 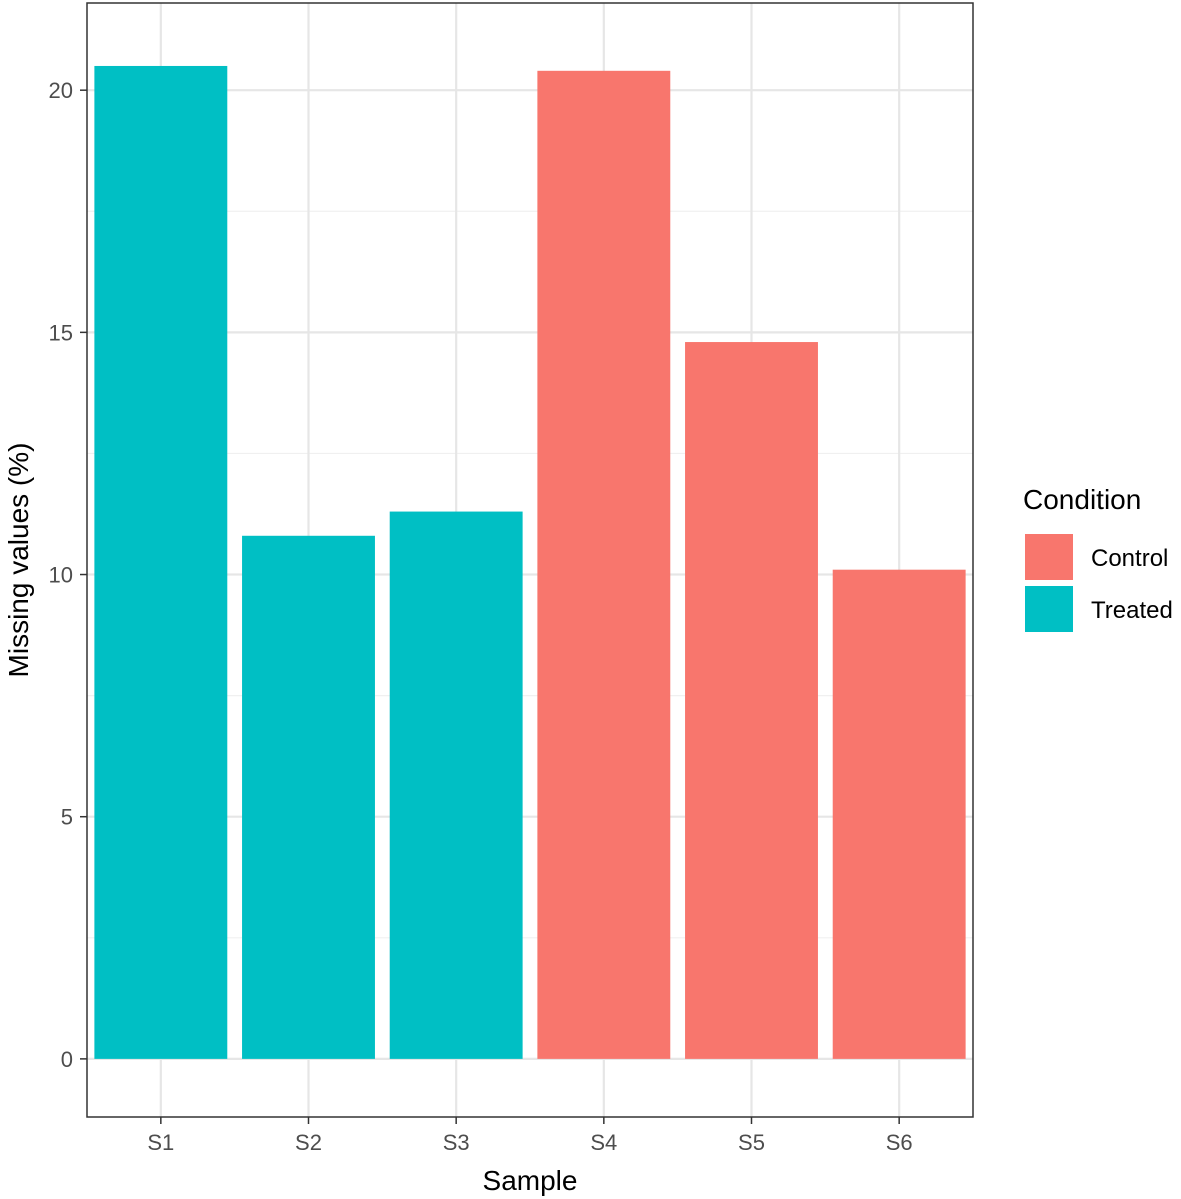 I want to click on bar-s6, so click(x=899, y=814).